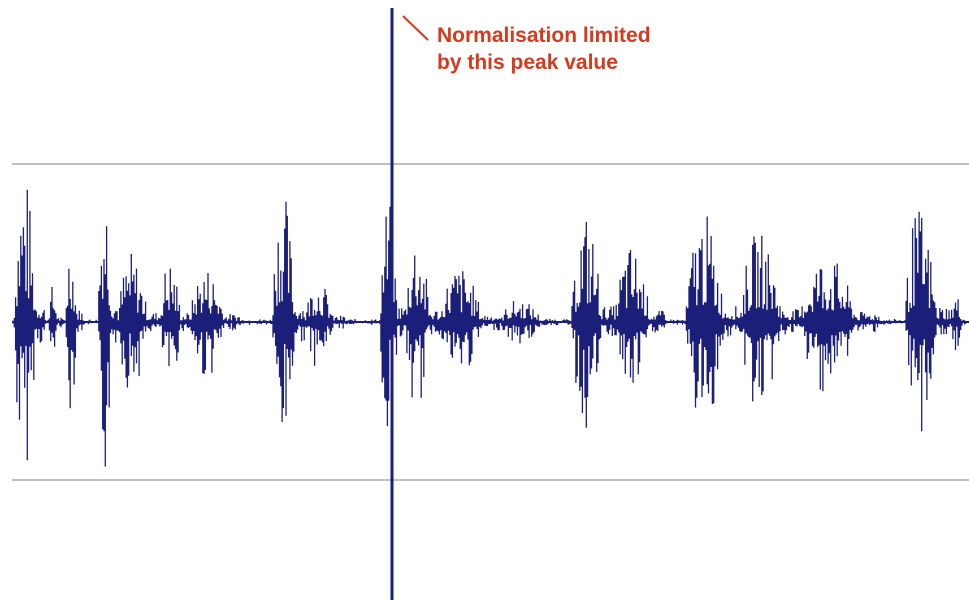 The image size is (969, 603). Describe the element at coordinates (527, 62) in the screenshot. I see `annotation-line-2: by this peak value` at that location.